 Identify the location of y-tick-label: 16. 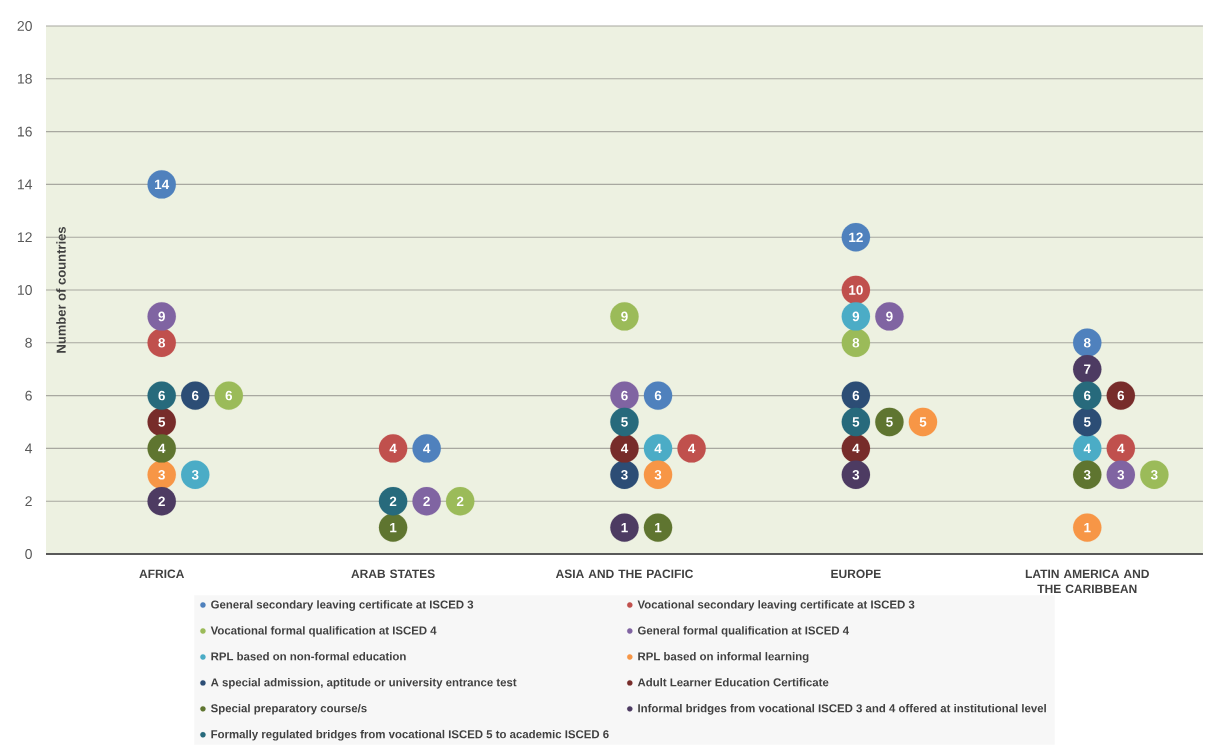
(24, 131).